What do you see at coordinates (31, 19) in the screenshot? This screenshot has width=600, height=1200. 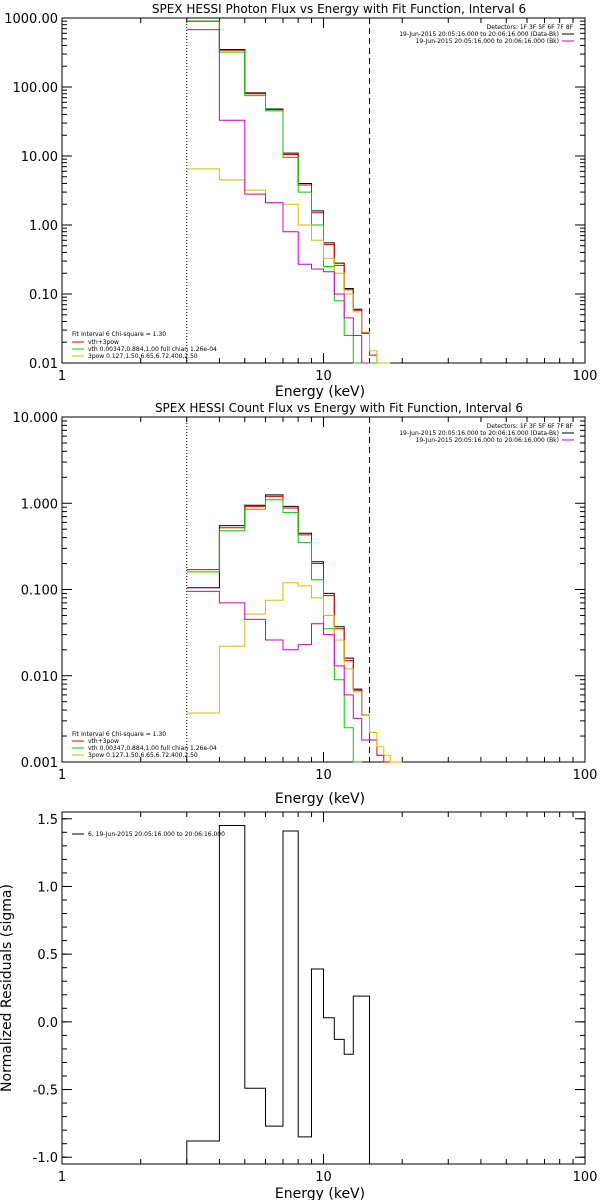 I see `y-tick-label: 1000.00` at bounding box center [31, 19].